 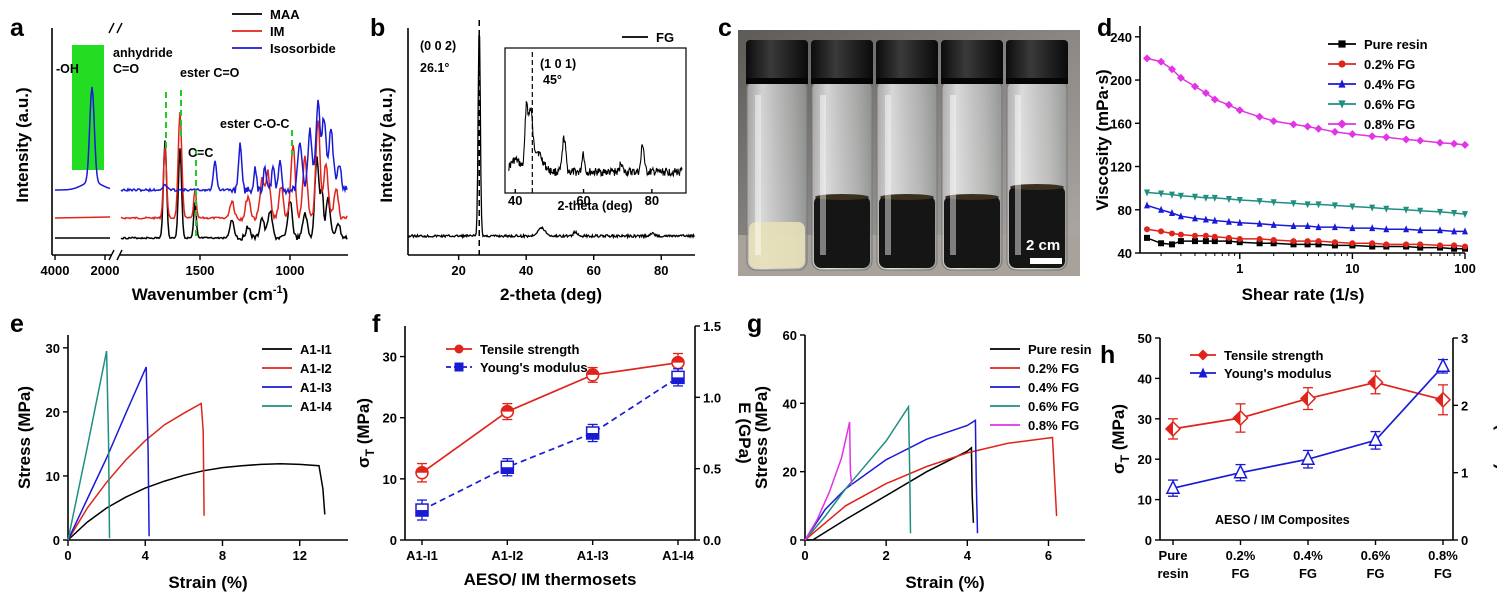 I want to click on scale-bar-label: 2 cm, so click(x=1043, y=245).